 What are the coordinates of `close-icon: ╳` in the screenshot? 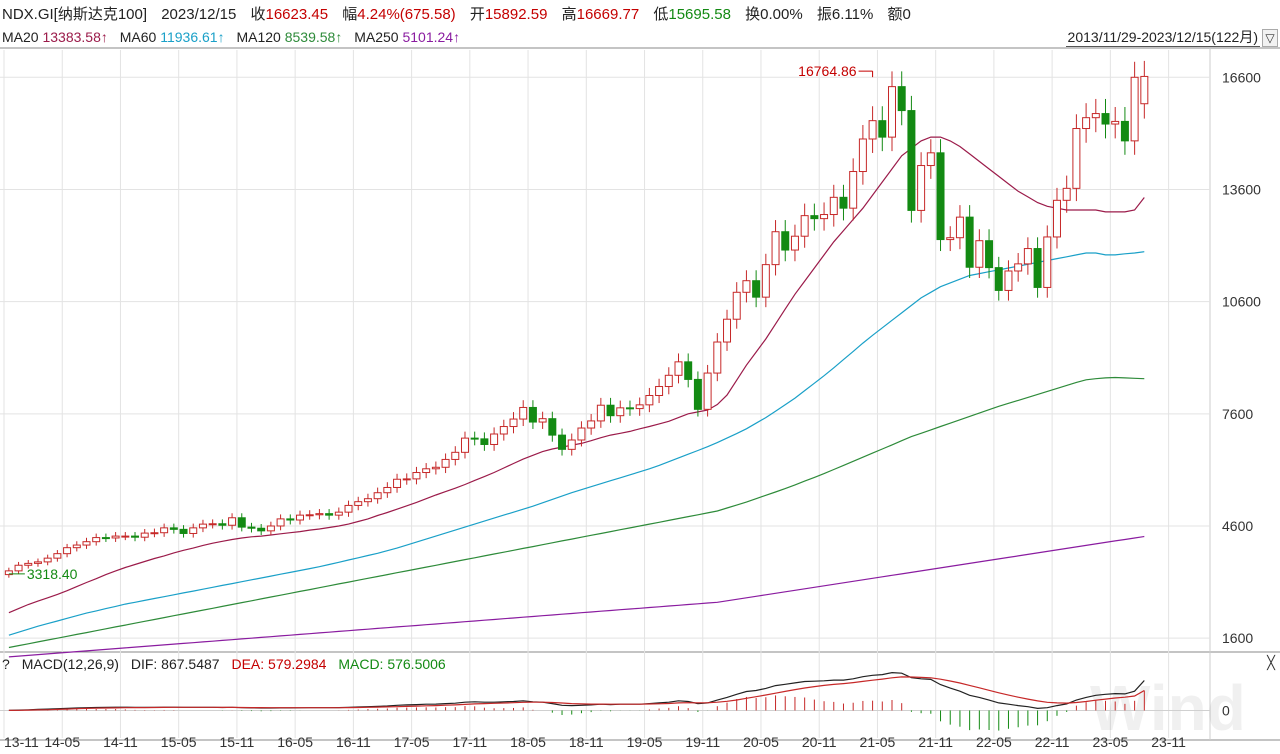 It's located at (1271, 662).